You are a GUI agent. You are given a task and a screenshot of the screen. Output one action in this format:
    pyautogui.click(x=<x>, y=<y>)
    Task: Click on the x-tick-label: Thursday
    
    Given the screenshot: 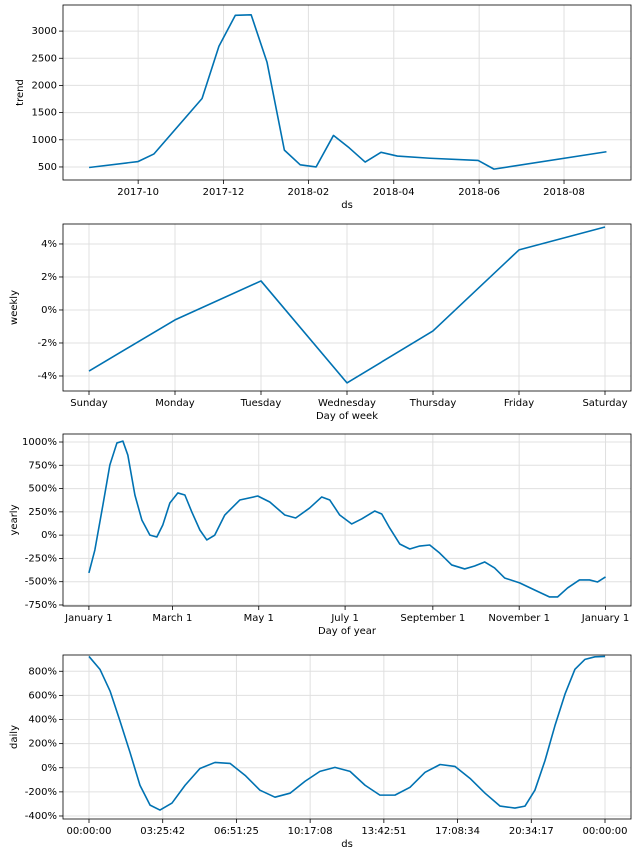 What is the action you would take?
    pyautogui.click(x=433, y=403)
    